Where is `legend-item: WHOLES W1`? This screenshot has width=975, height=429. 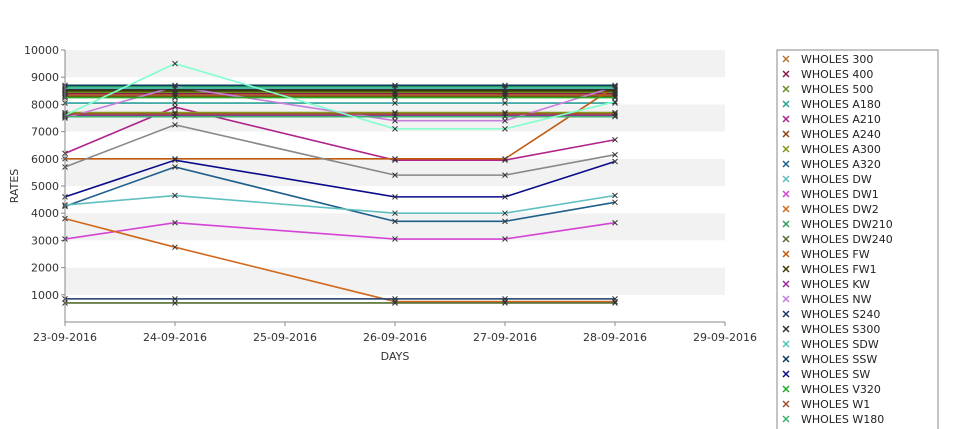
legend-item: WHOLES W1 is located at coordinates (826, 404).